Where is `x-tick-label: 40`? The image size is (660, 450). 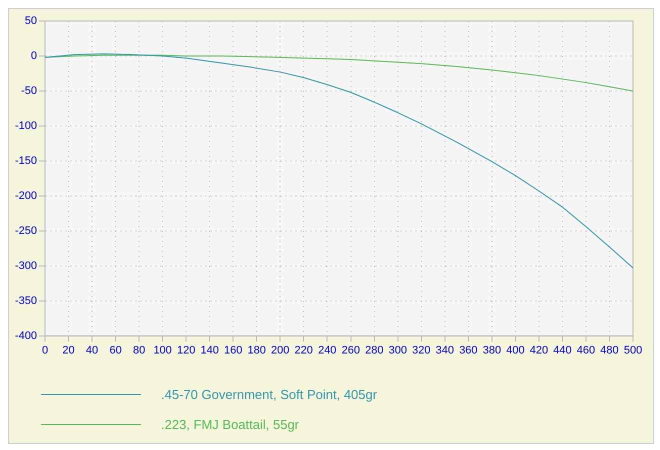
x-tick-label: 40 is located at coordinates (92, 350).